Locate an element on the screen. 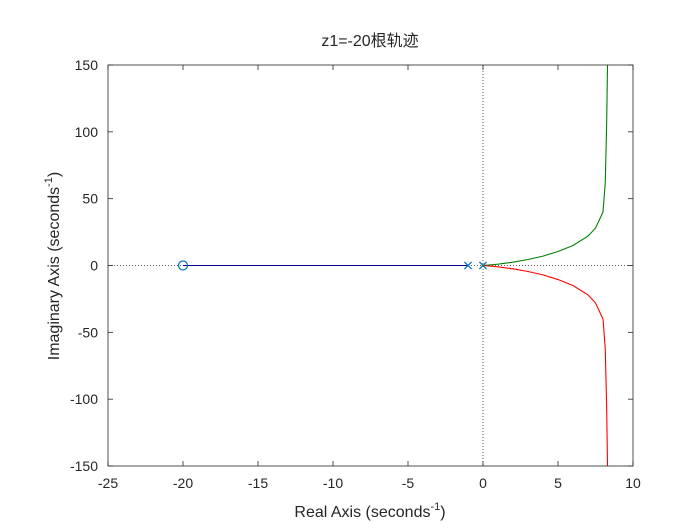  y-axis-title-text: Imaginary Axis (seconds is located at coordinates (54, 273).